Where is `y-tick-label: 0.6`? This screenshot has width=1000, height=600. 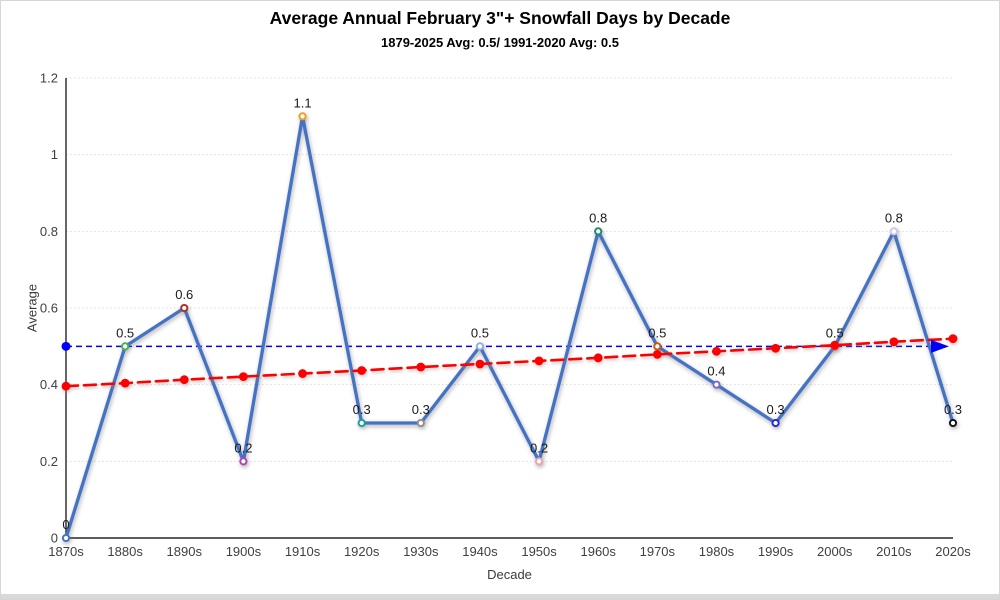 y-tick-label: 0.6 is located at coordinates (49, 308).